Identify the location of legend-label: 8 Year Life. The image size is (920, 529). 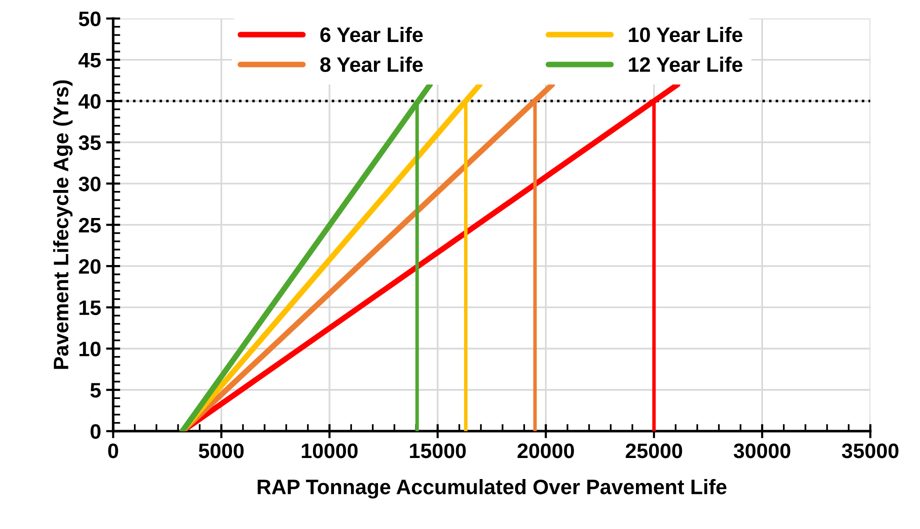
(371, 64).